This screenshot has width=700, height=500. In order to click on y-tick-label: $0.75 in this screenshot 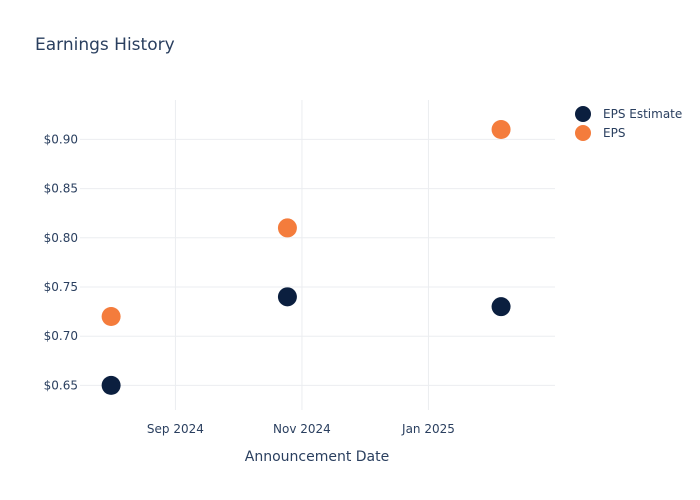, I will do `click(61, 287)`.